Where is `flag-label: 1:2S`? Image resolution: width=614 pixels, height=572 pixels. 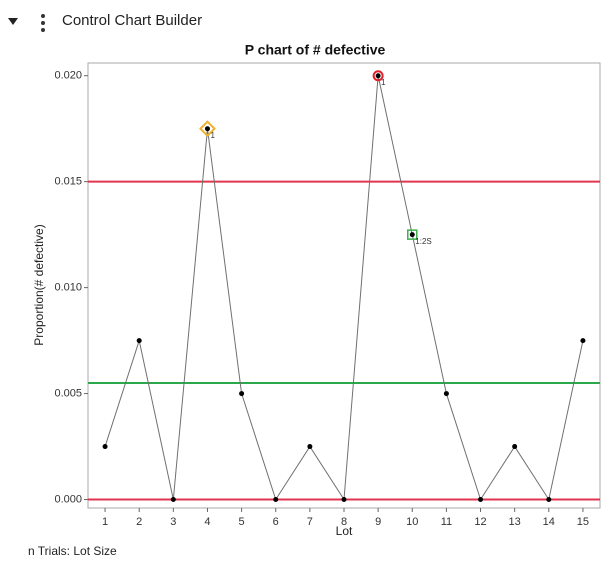
flag-label: 1:2S is located at coordinates (423, 241).